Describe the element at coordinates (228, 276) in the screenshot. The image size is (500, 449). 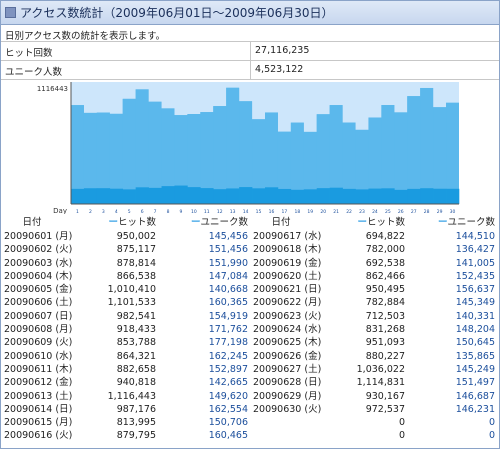
I see `cell-unique-left: 147,084` at that location.